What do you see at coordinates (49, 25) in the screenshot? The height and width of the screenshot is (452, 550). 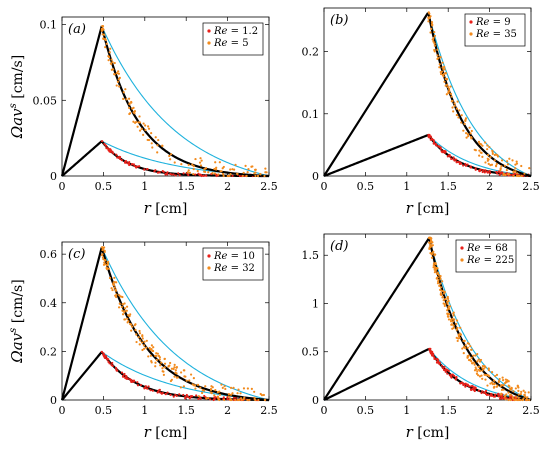 I see `y-tick-label: 0.1` at bounding box center [49, 25].